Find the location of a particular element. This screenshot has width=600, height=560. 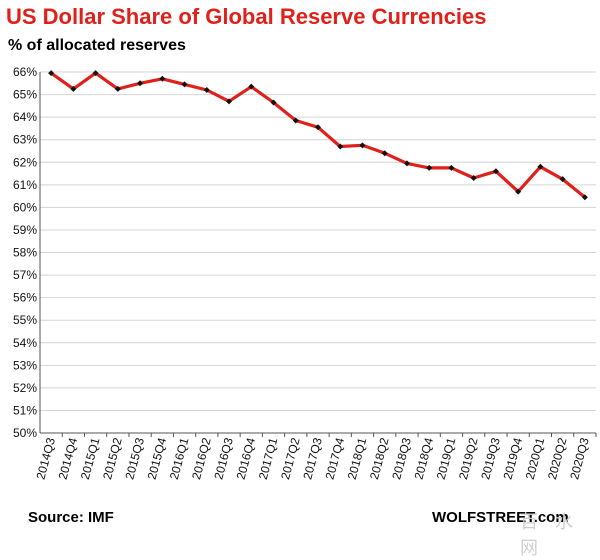

x-tick-label: 2019Q2 is located at coordinates (468, 458).